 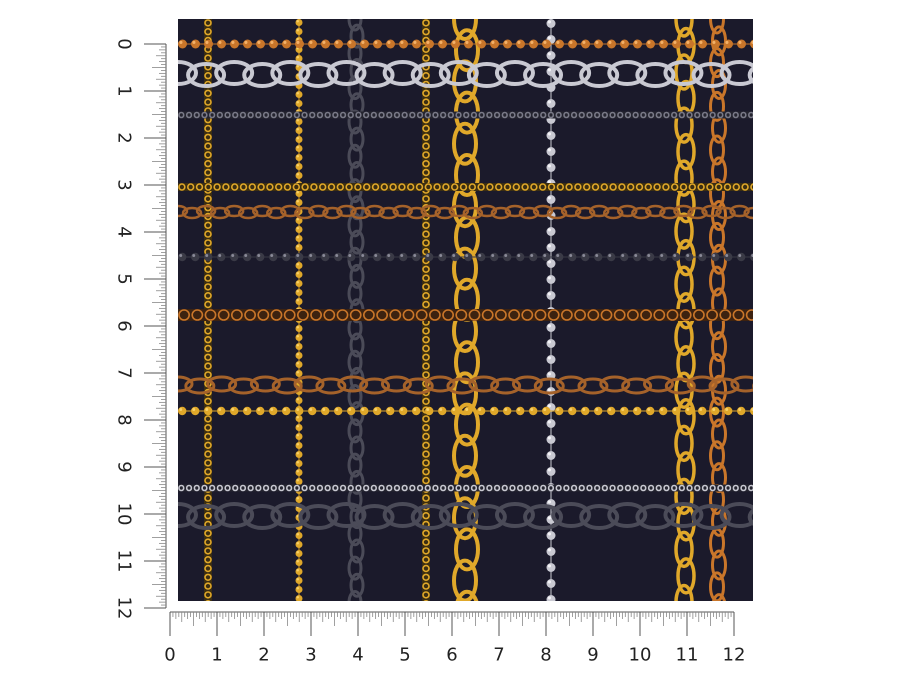 I want to click on horizontal-ruler-label: 4, so click(x=357, y=655).